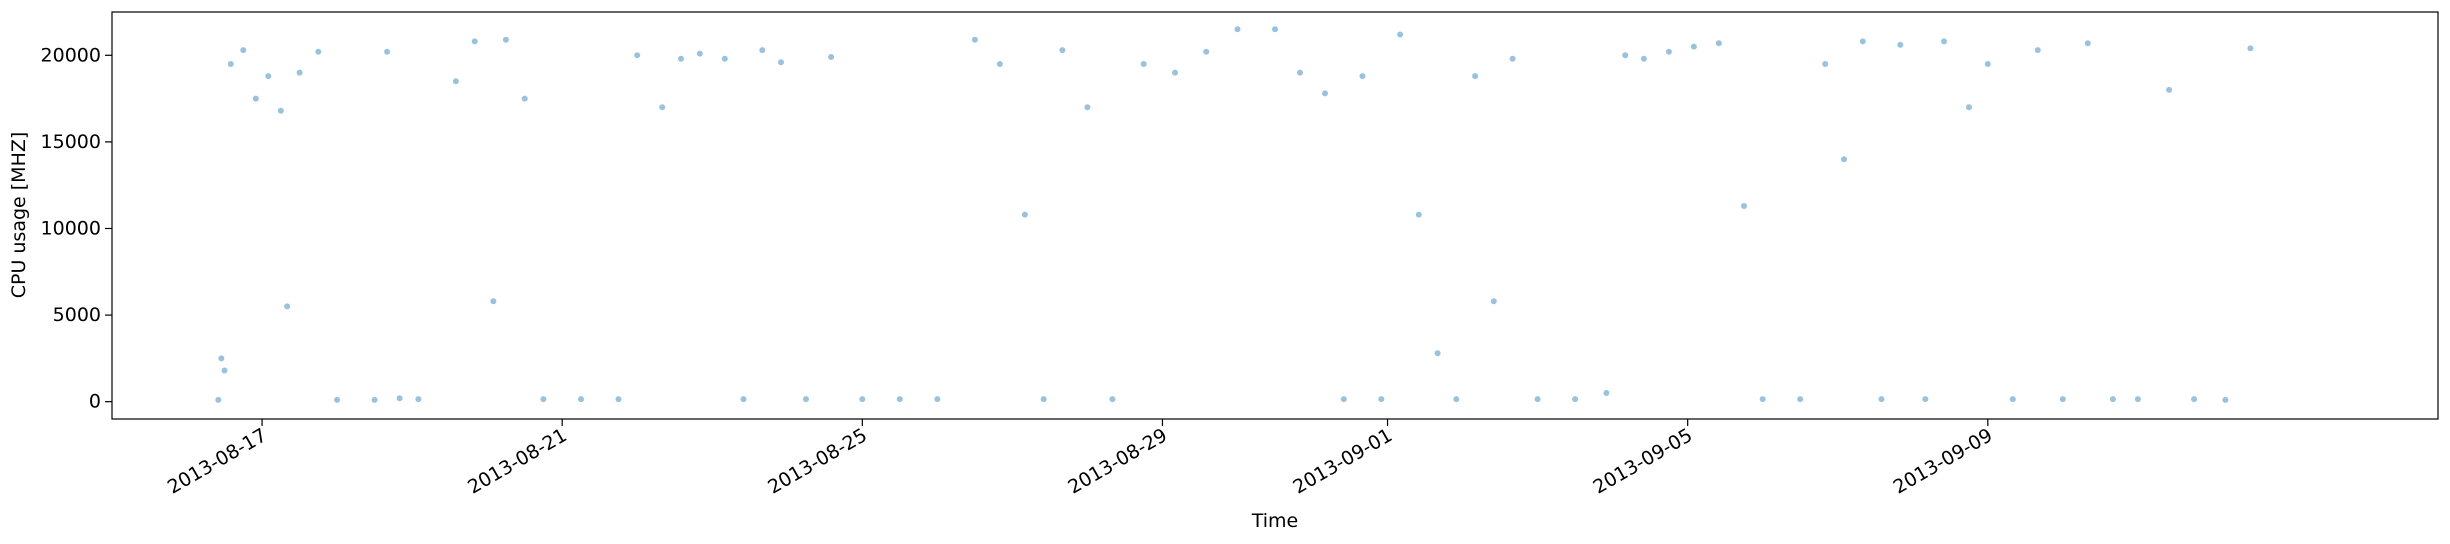 This screenshot has height=544, width=2450. Describe the element at coordinates (71, 142) in the screenshot. I see `y-tick-label: 15000` at that location.